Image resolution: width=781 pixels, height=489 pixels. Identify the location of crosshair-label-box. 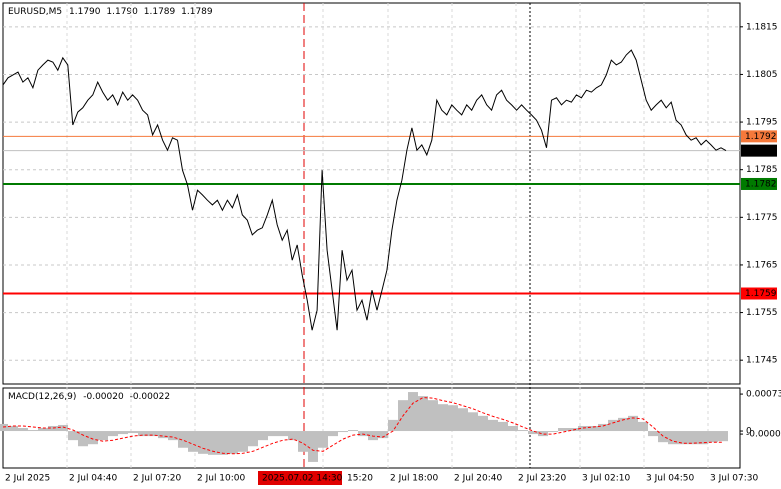
(300, 478).